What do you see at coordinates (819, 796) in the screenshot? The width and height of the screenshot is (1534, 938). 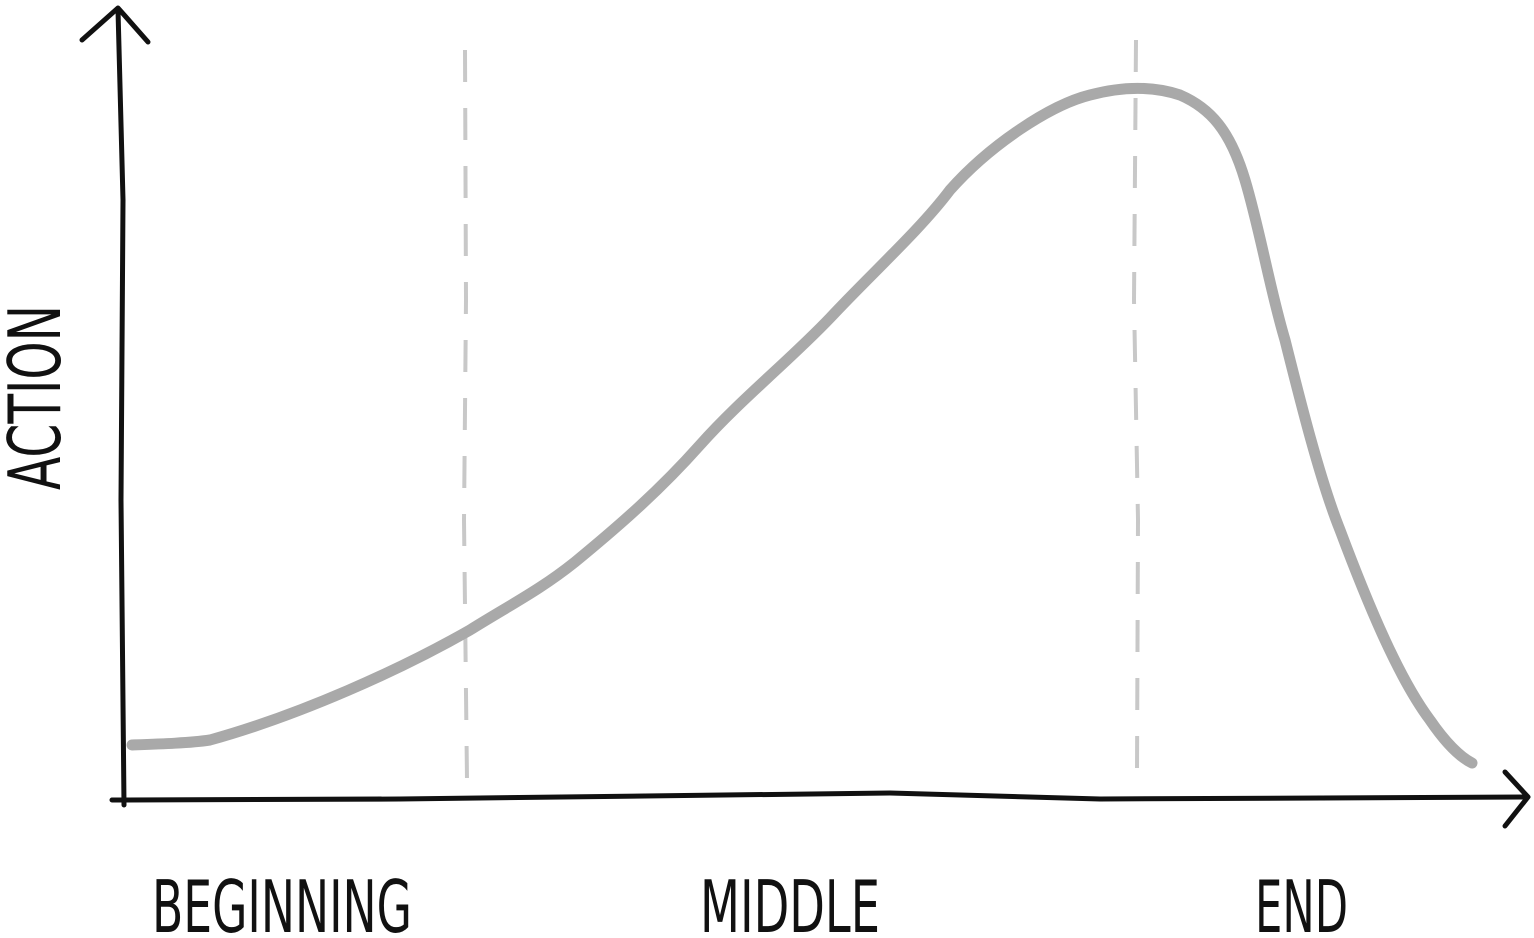 I see `x-axis` at bounding box center [819, 796].